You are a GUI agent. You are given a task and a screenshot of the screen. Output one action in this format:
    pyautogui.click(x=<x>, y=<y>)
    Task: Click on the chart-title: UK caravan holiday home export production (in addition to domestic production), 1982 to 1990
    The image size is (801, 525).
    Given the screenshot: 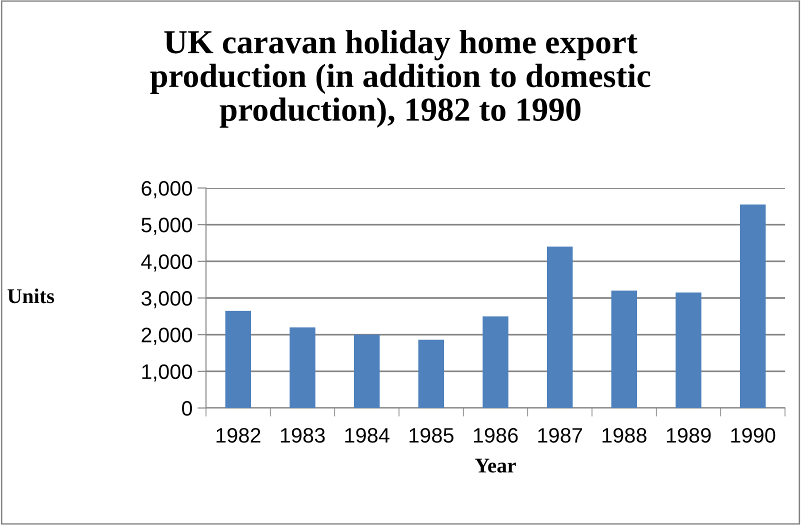 What is the action you would take?
    pyautogui.click(x=400, y=79)
    